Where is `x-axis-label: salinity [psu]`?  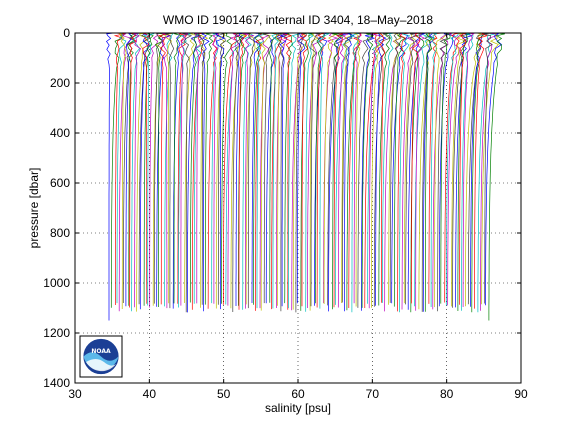 x-axis-label: salinity [psu] is located at coordinates (298, 408).